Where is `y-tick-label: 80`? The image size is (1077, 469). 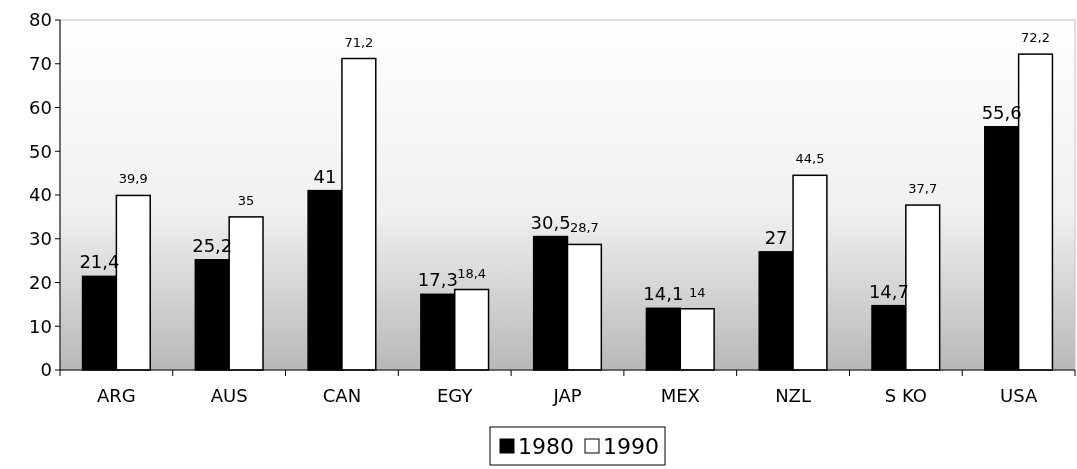 y-tick-label: 80 is located at coordinates (40, 20).